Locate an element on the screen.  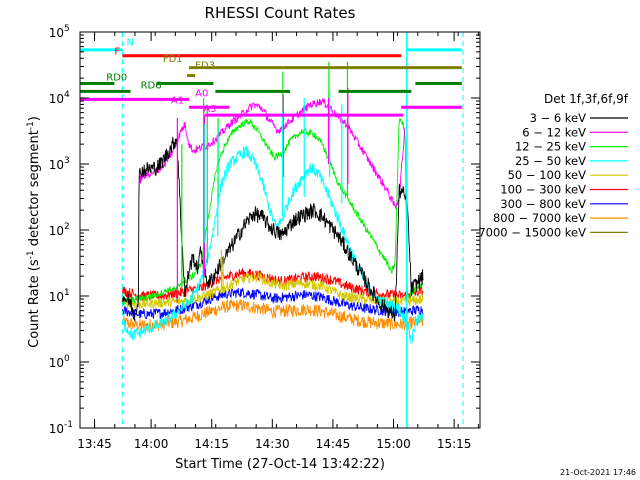
footer-timestamp: 21-Oct-2021 17:46 is located at coordinates (598, 472).